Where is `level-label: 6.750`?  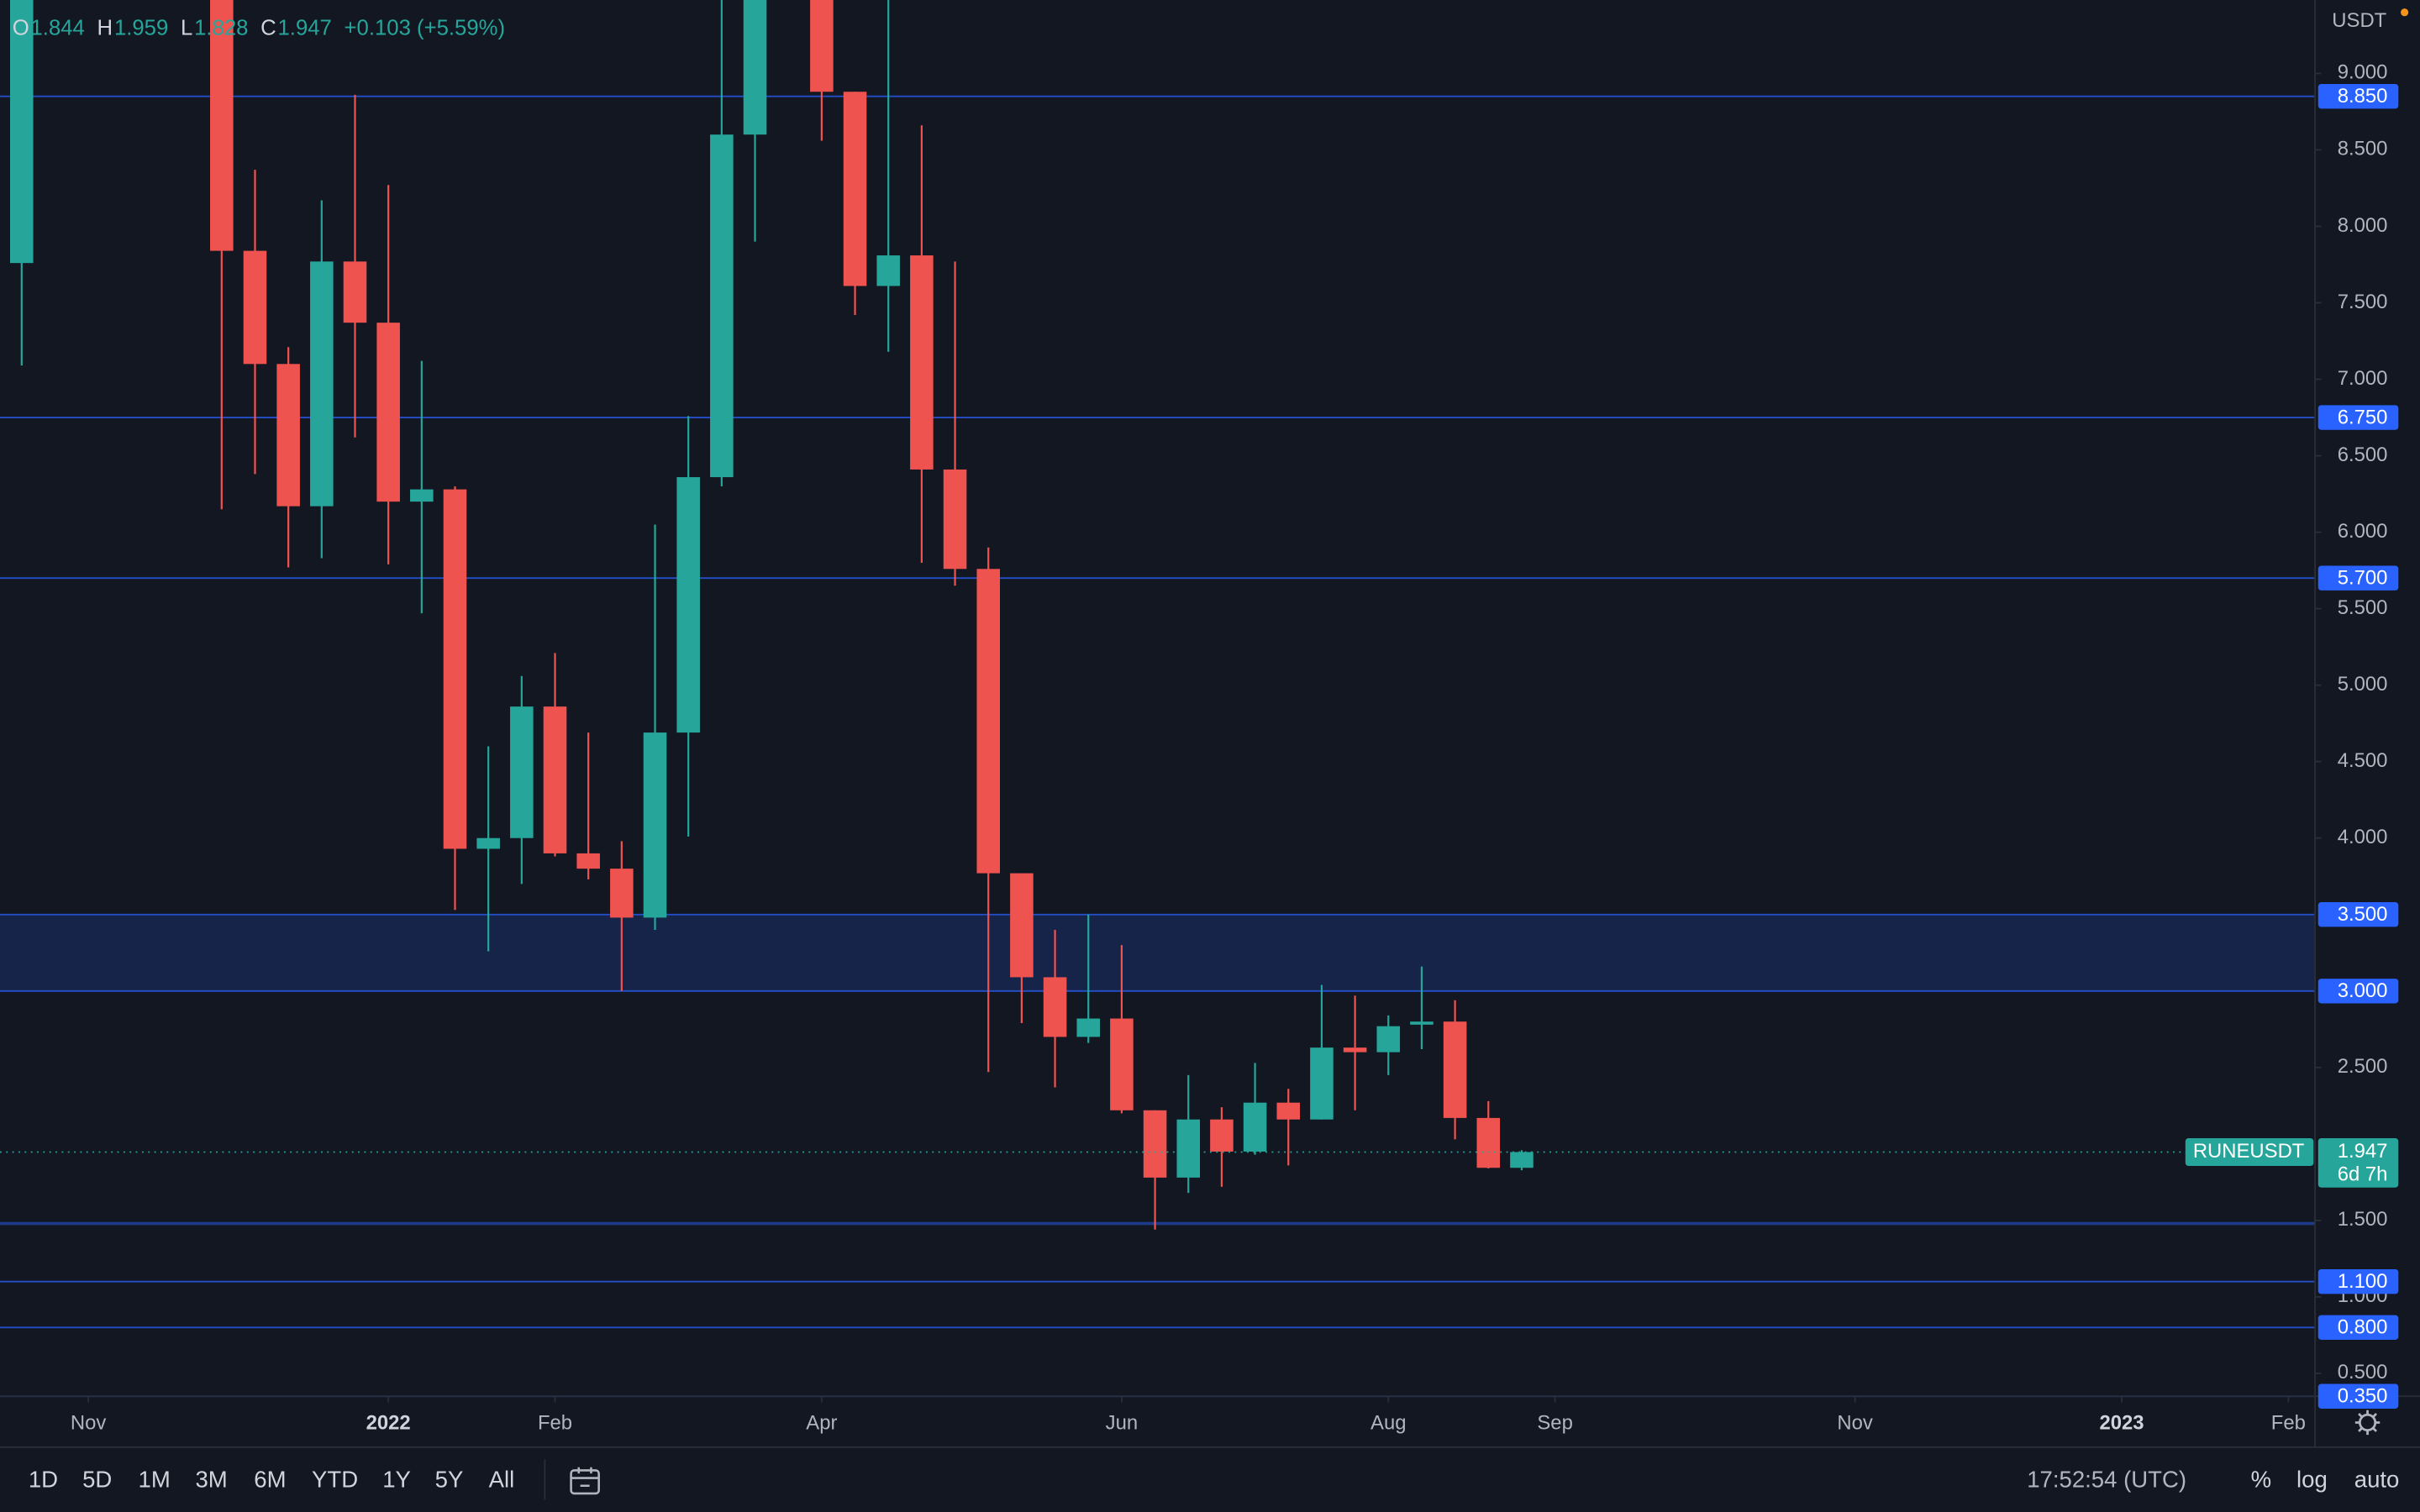
level-label: 6.750 is located at coordinates (2363, 417).